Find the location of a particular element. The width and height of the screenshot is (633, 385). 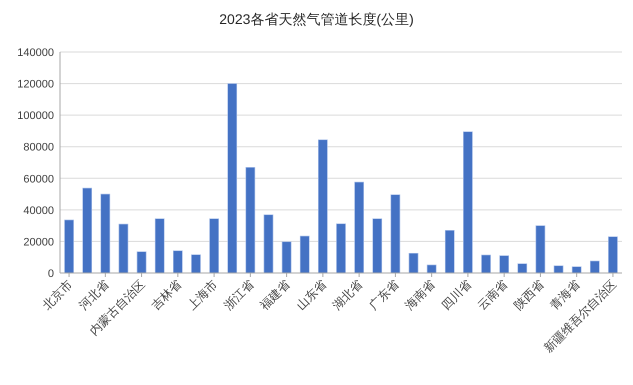

x-tick-label: 福建省 is located at coordinates (275, 295).